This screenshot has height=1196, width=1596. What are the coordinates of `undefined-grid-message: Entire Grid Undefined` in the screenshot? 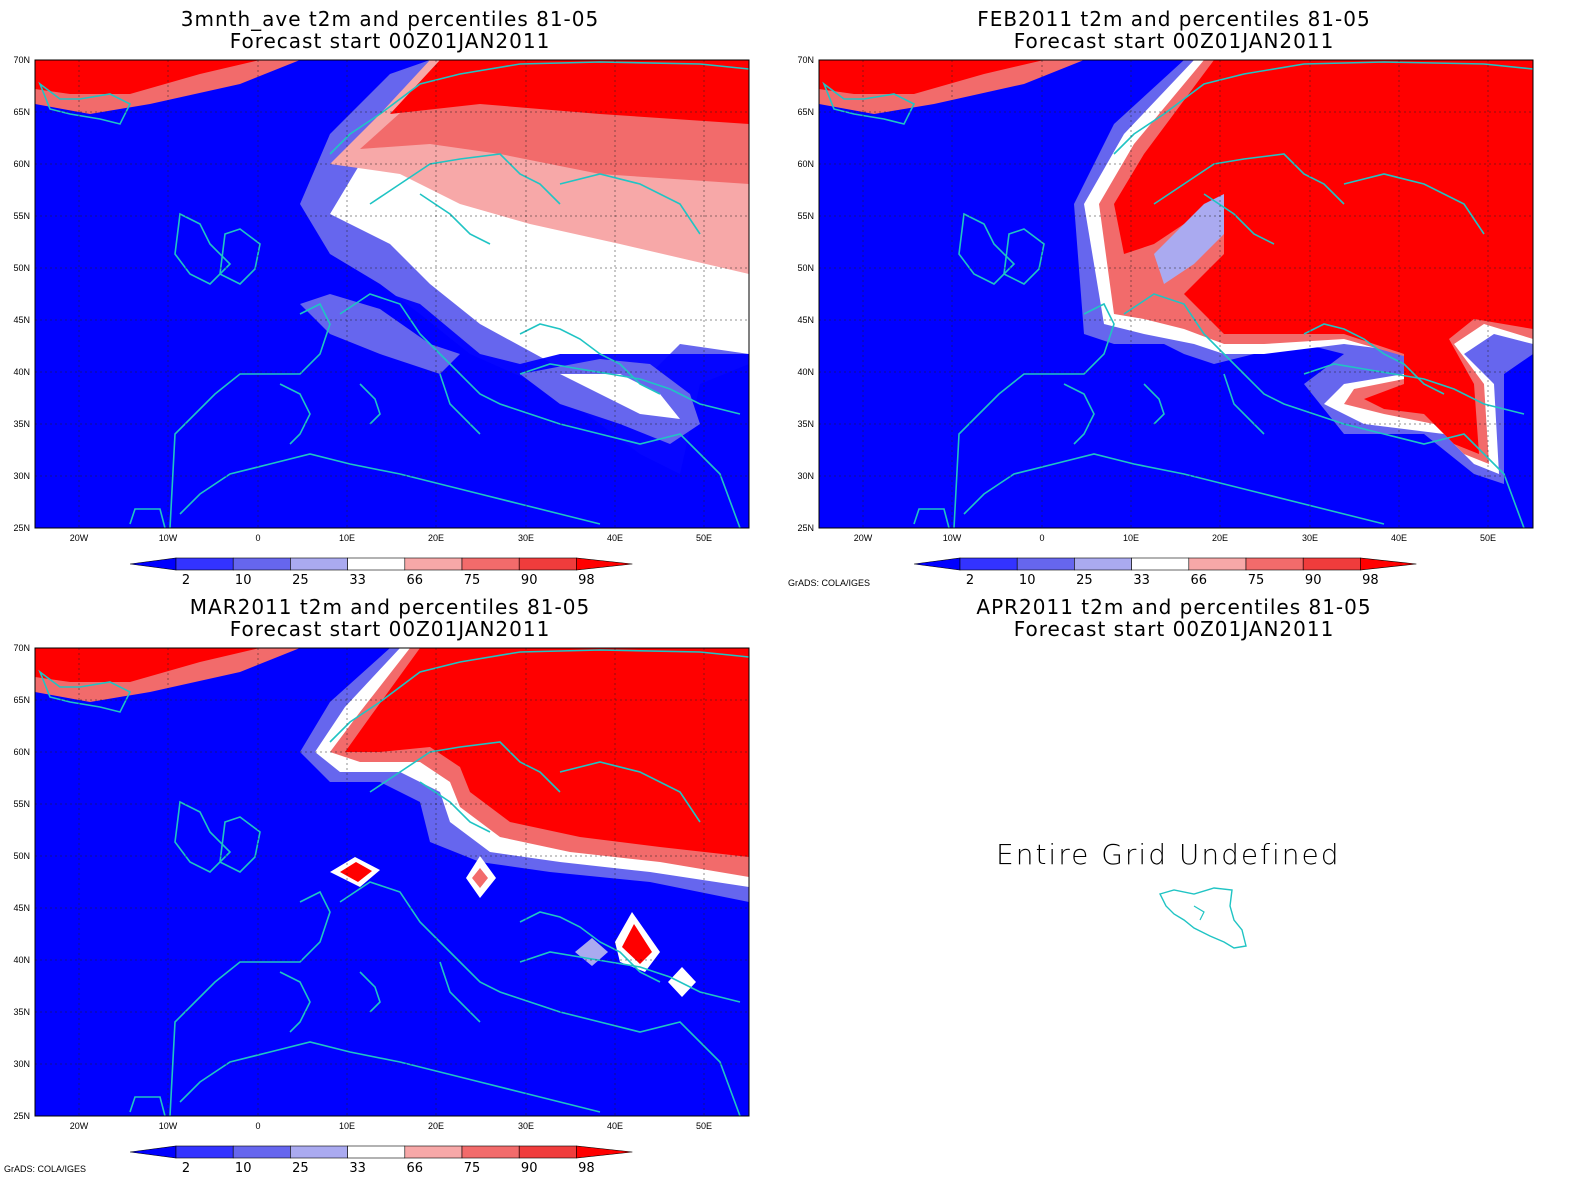 It's located at (1168, 854).